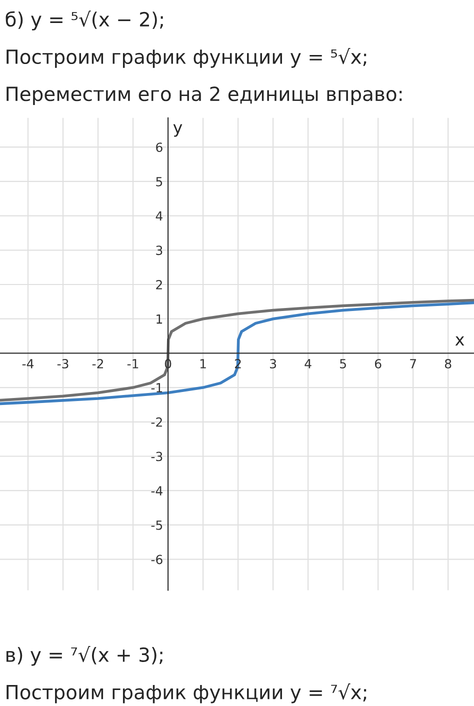 This screenshot has width=474, height=706. What do you see at coordinates (203, 363) in the screenshot?
I see `x-tick-label: 1` at bounding box center [203, 363].